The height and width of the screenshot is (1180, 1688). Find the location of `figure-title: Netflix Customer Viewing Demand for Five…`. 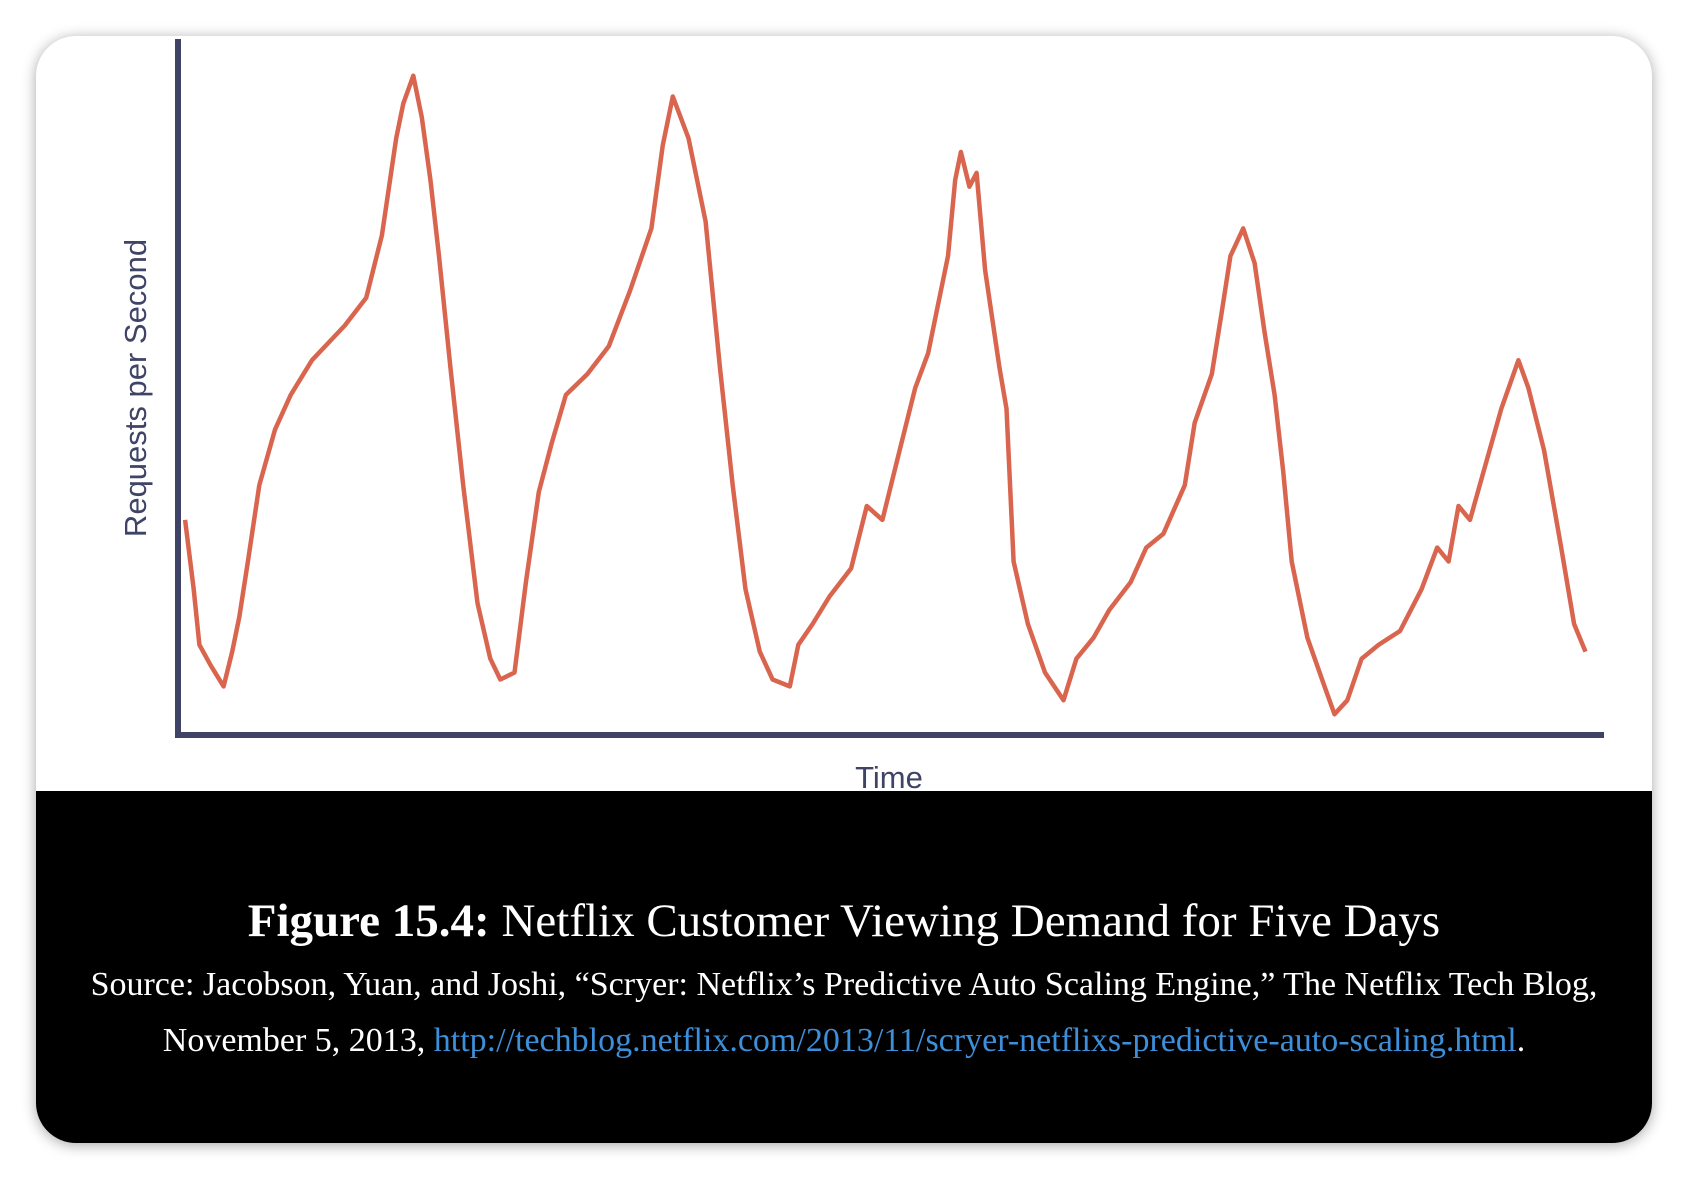

figure-title: Netflix Customer Viewing Demand for Five… is located at coordinates (971, 921).